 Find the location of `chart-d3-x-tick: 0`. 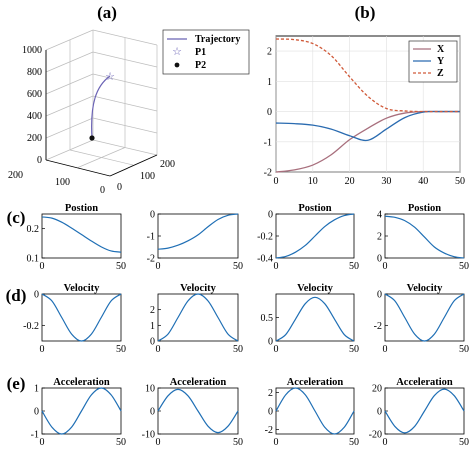

chart-d3-x-tick: 0 is located at coordinates (276, 349).